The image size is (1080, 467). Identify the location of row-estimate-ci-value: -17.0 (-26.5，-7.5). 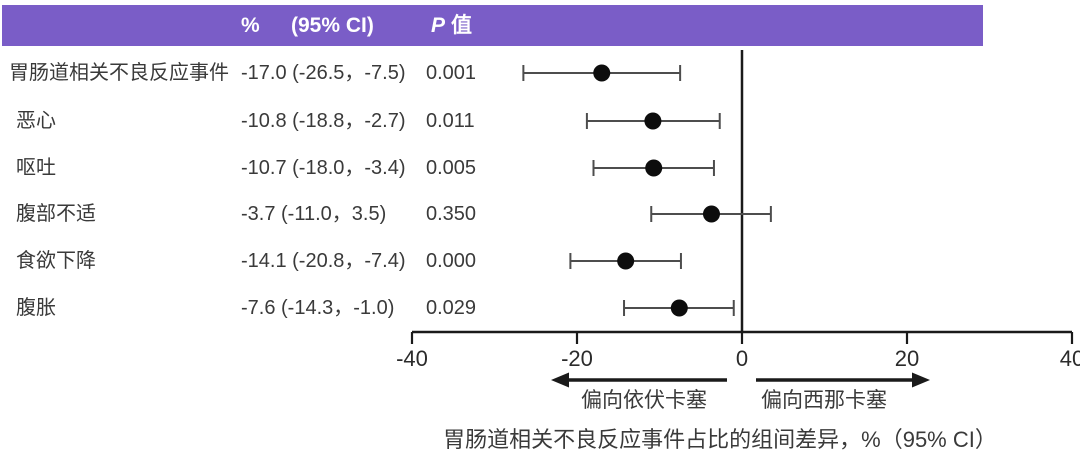
(323, 73).